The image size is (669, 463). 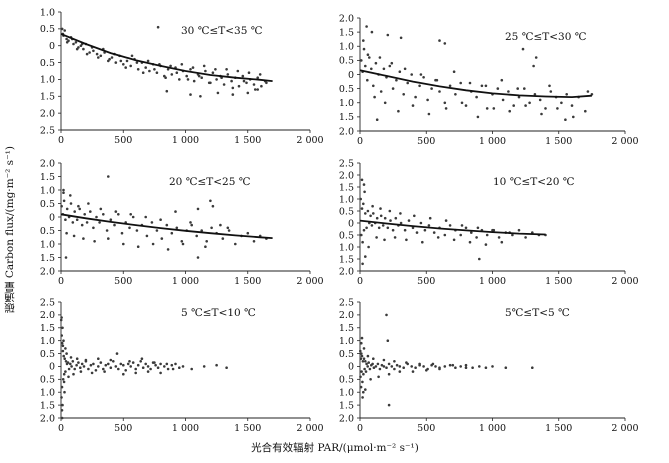 I want to click on y-tick-label: 2.5, so click(x=47, y=302).